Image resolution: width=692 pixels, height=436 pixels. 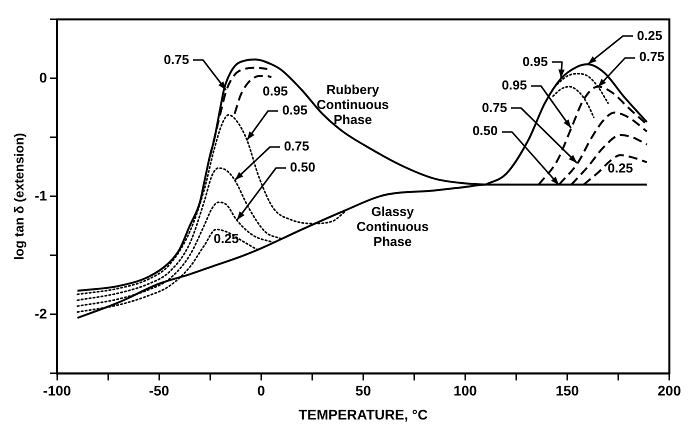 I want to click on y-tick-label: 0, so click(x=43, y=77).